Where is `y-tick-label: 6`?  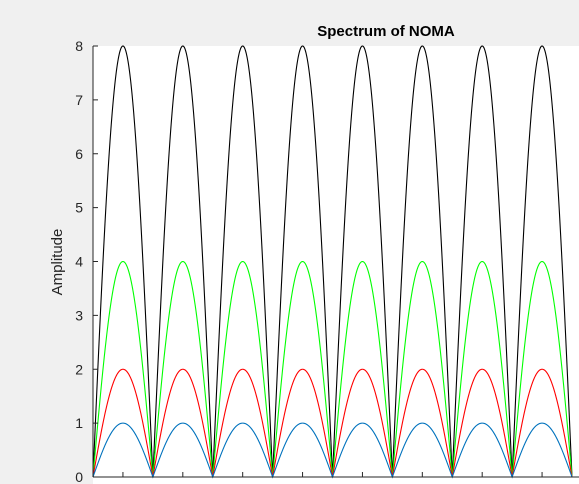
y-tick-label: 6 is located at coordinates (79, 154).